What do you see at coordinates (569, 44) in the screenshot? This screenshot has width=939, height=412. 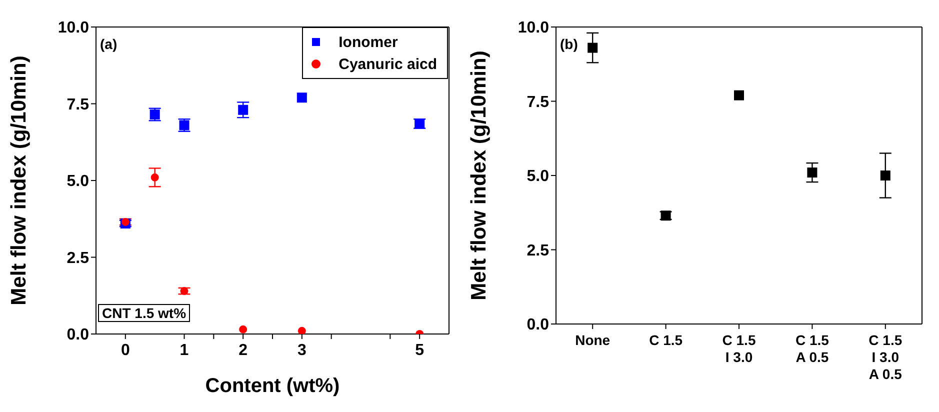 I see `annotation: (b)` at bounding box center [569, 44].